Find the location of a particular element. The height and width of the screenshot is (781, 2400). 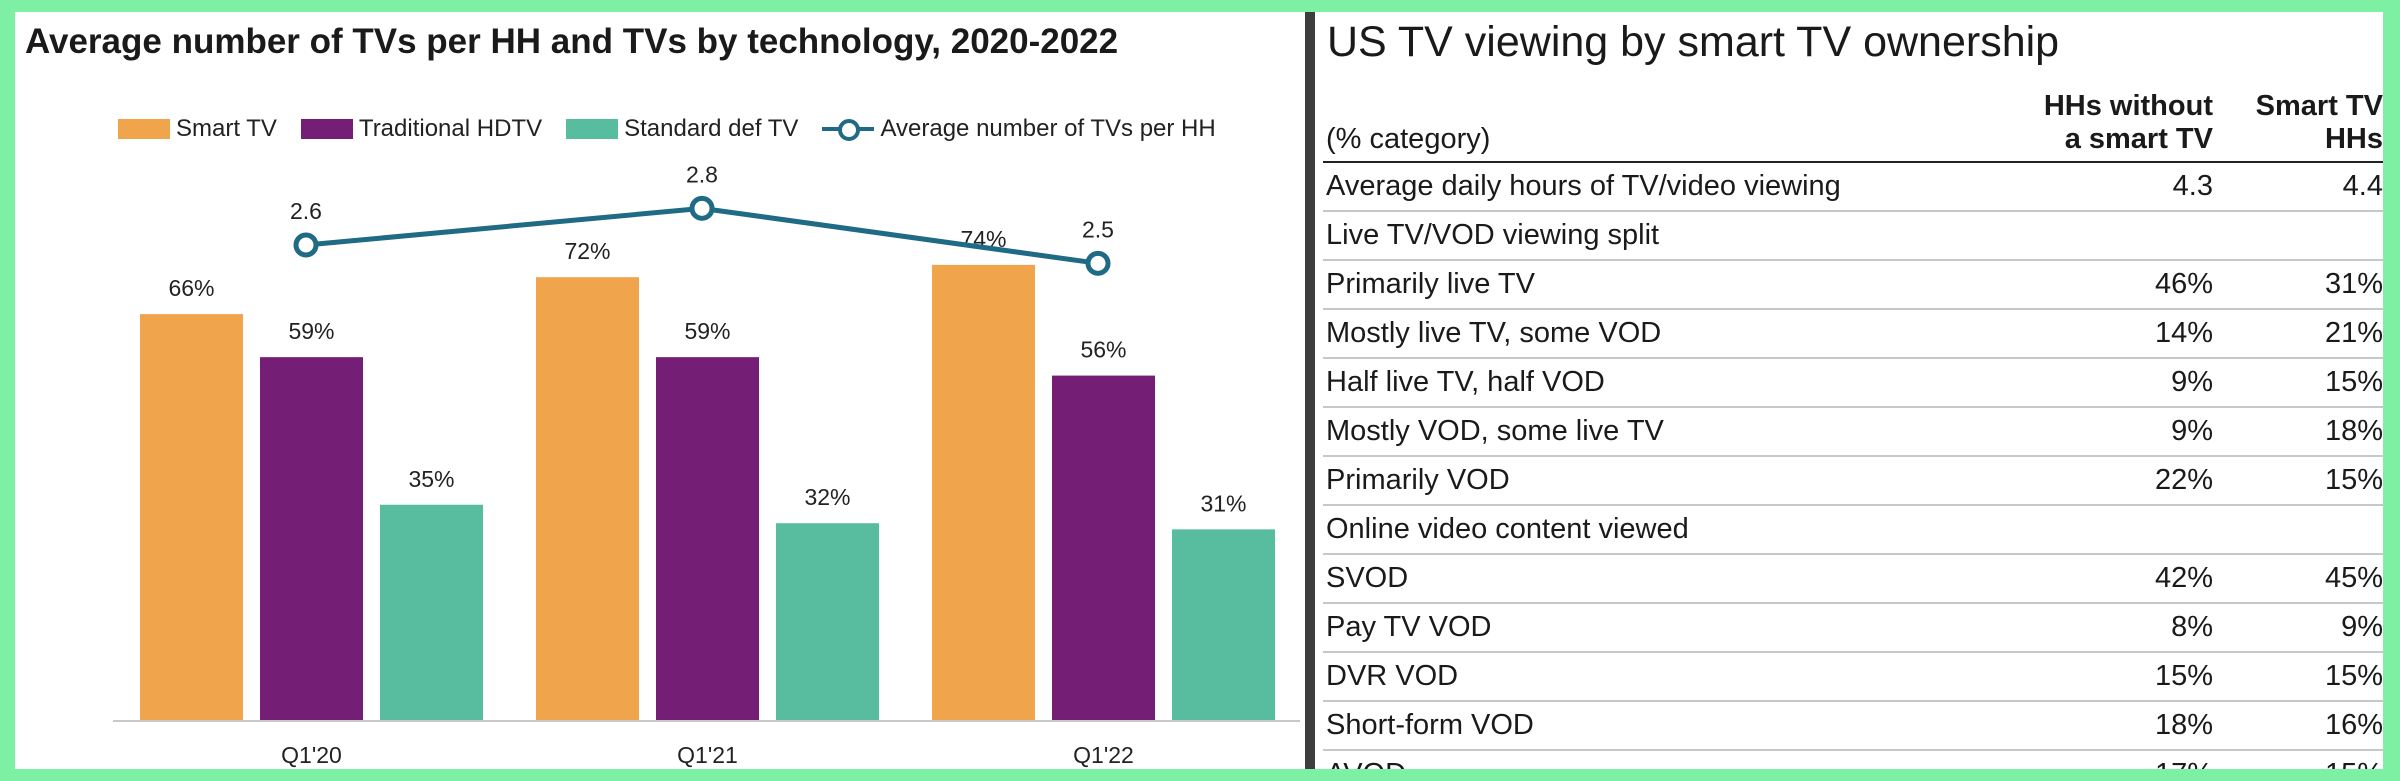

table-row: Primarily live TV 46% 31% is located at coordinates (1853, 285).